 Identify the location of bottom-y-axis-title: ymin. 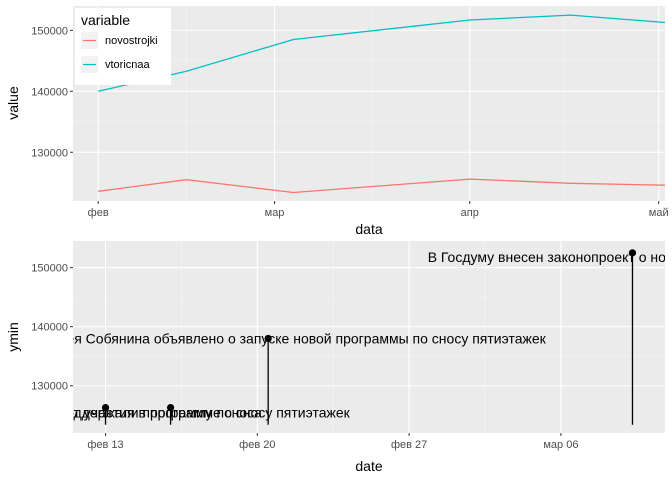
(13, 337).